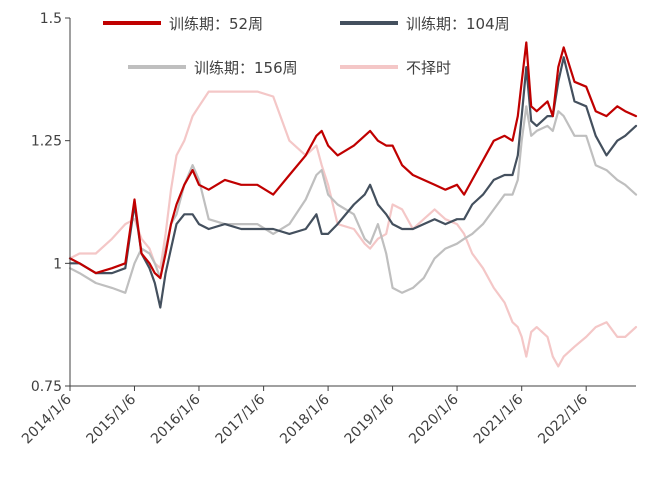 The image size is (645, 480). What do you see at coordinates (47, 419) in the screenshot?
I see `x-tick-label: 2014/1/6` at bounding box center [47, 419].